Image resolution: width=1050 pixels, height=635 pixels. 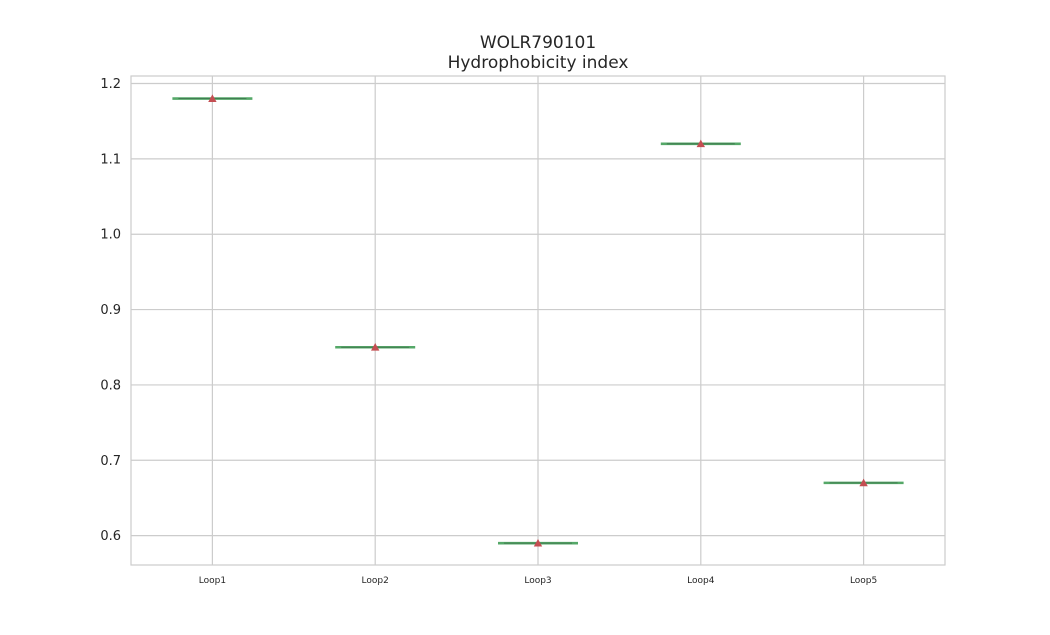 What do you see at coordinates (375, 347) in the screenshot?
I see `mean-marker-Loop2` at bounding box center [375, 347].